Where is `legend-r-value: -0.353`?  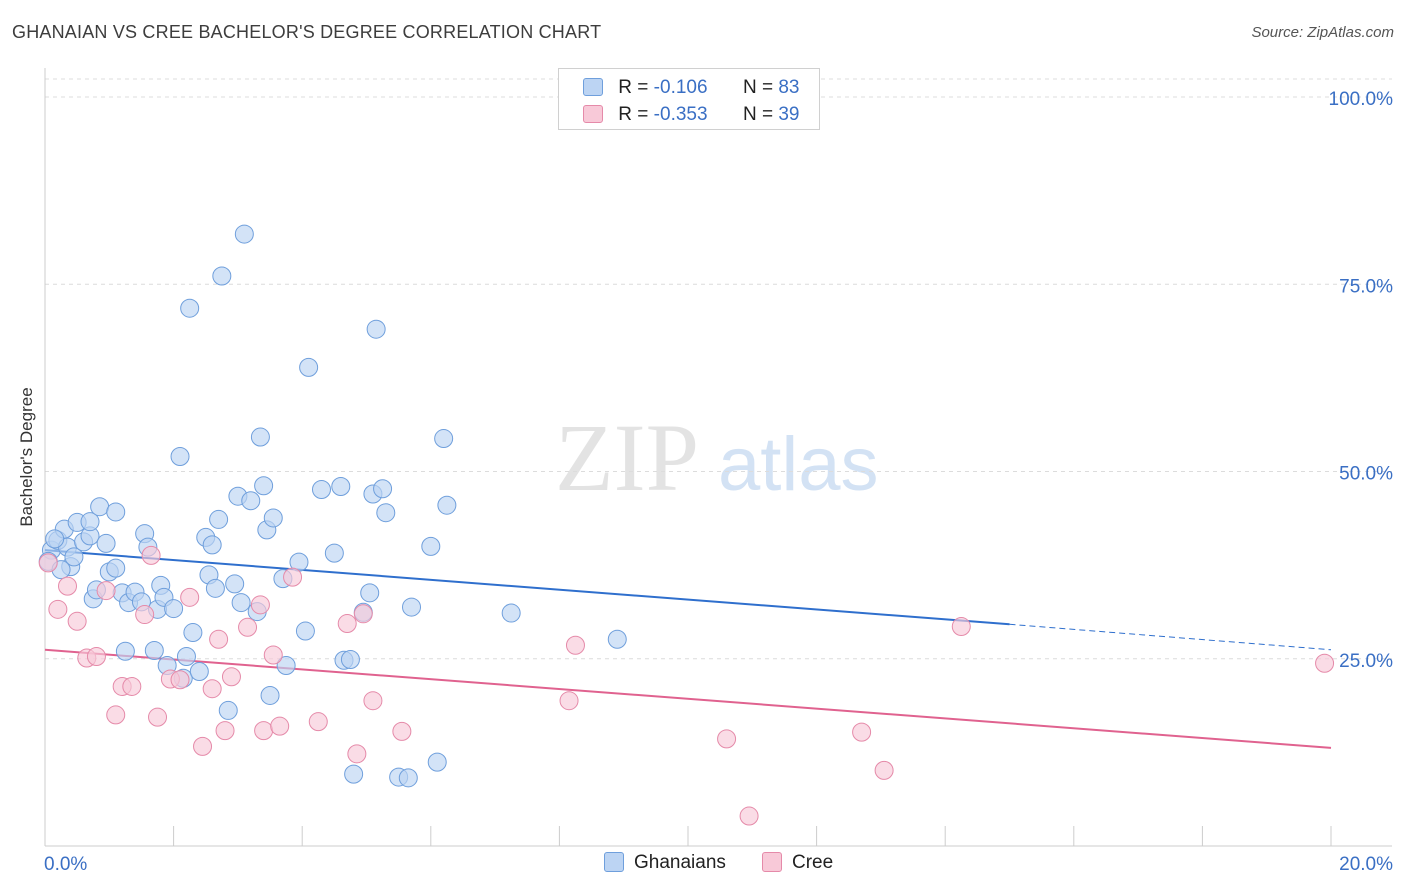
legend-r-value: -0.353 is located at coordinates (680, 114).